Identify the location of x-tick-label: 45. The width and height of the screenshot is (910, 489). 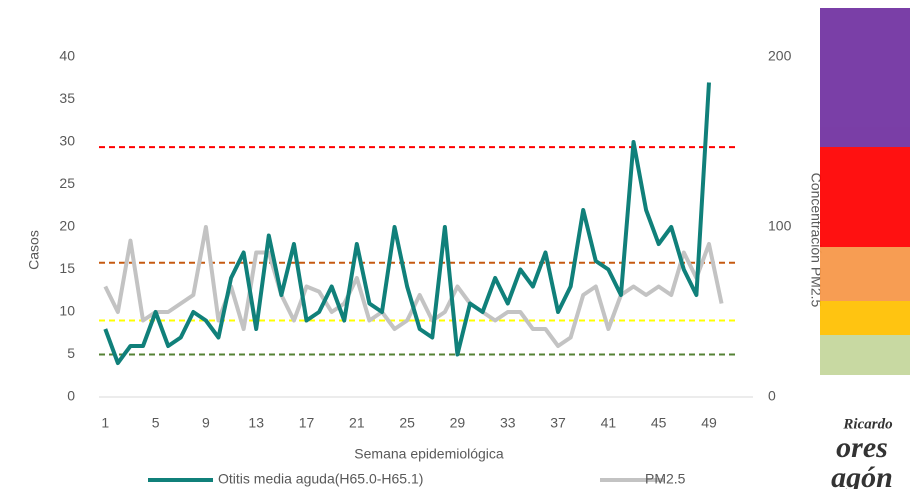
(659, 423).